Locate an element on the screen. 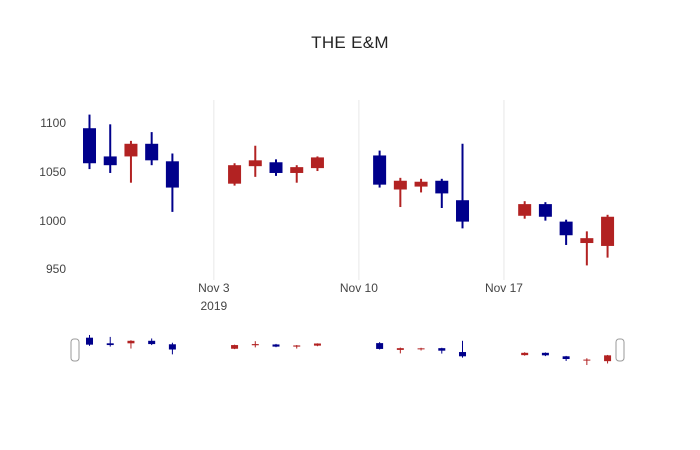  x-tick-label: Nov 17 is located at coordinates (503, 288).